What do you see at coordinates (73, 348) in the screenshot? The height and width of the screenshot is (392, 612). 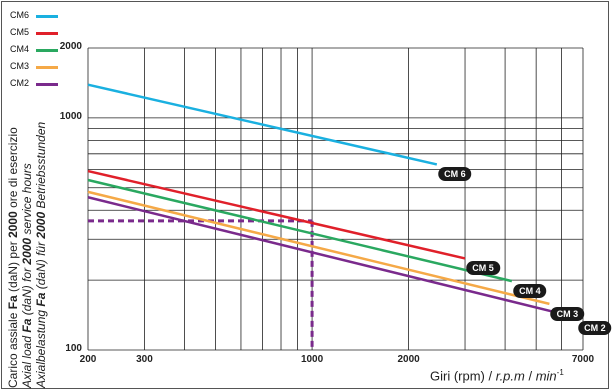 I see `y-tick-label: 100` at bounding box center [73, 348].